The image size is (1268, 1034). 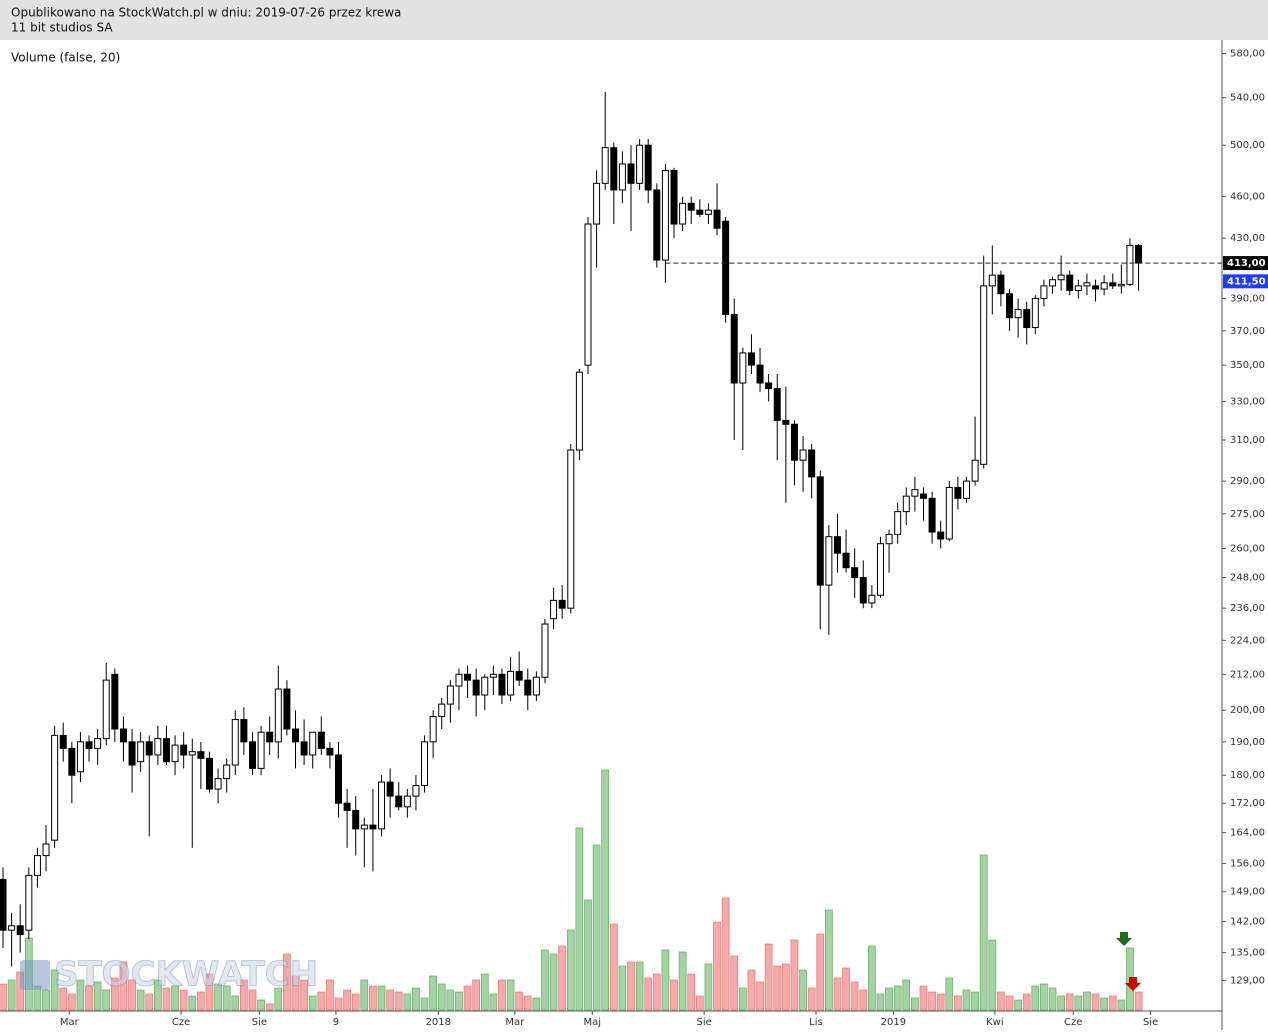 I want to click on y-tick-label: 212,00, so click(x=1247, y=674).